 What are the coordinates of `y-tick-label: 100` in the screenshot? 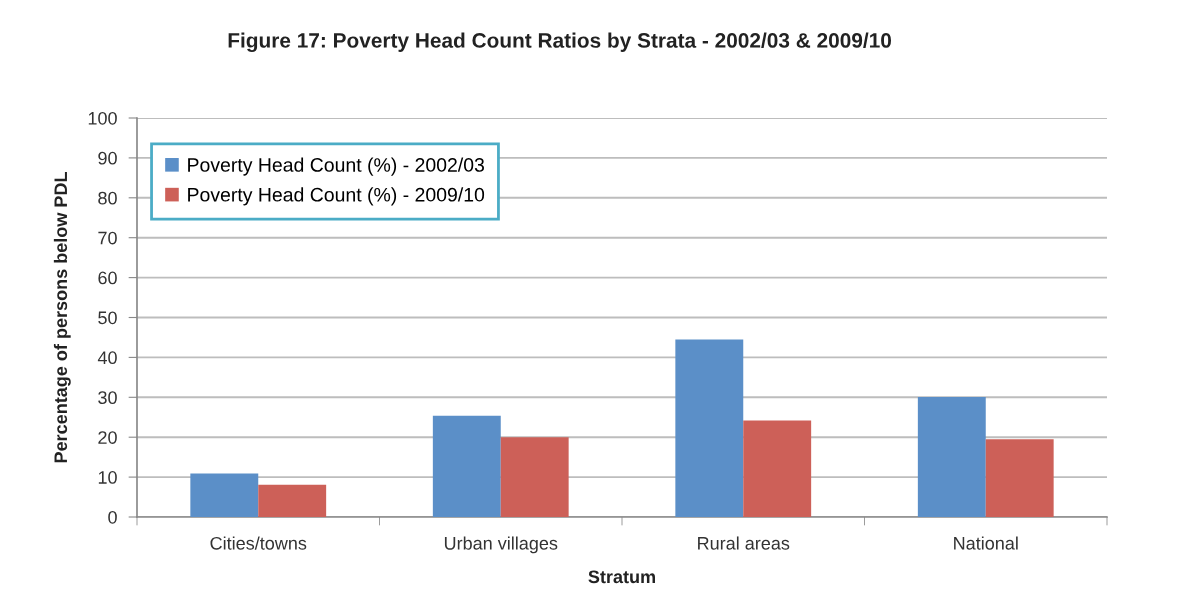 It's located at (102, 118).